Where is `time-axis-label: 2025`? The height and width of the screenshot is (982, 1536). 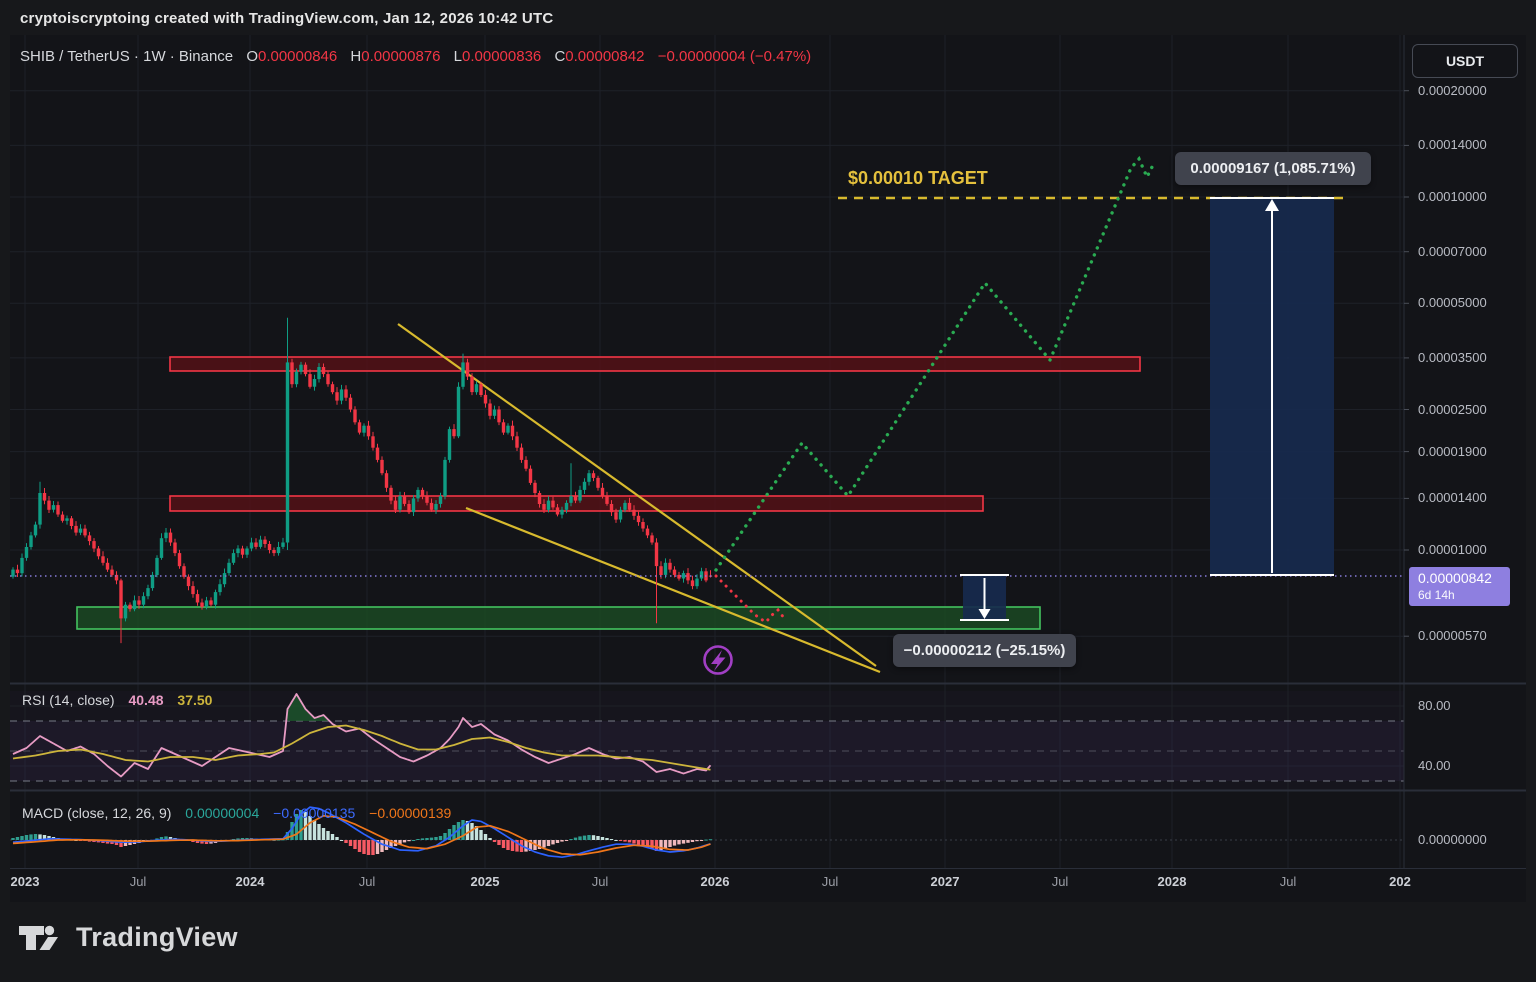 time-axis-label: 2025 is located at coordinates (485, 881).